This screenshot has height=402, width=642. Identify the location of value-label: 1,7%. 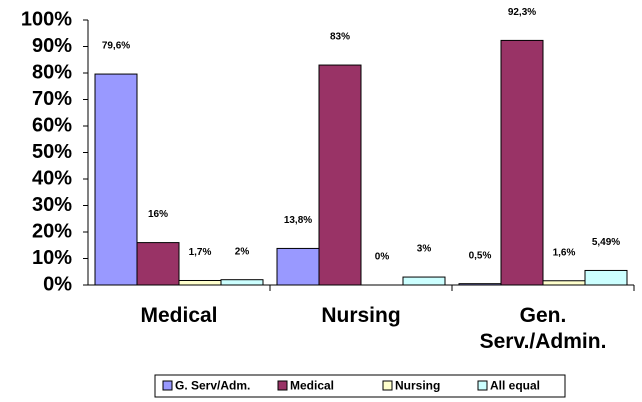
(200, 252).